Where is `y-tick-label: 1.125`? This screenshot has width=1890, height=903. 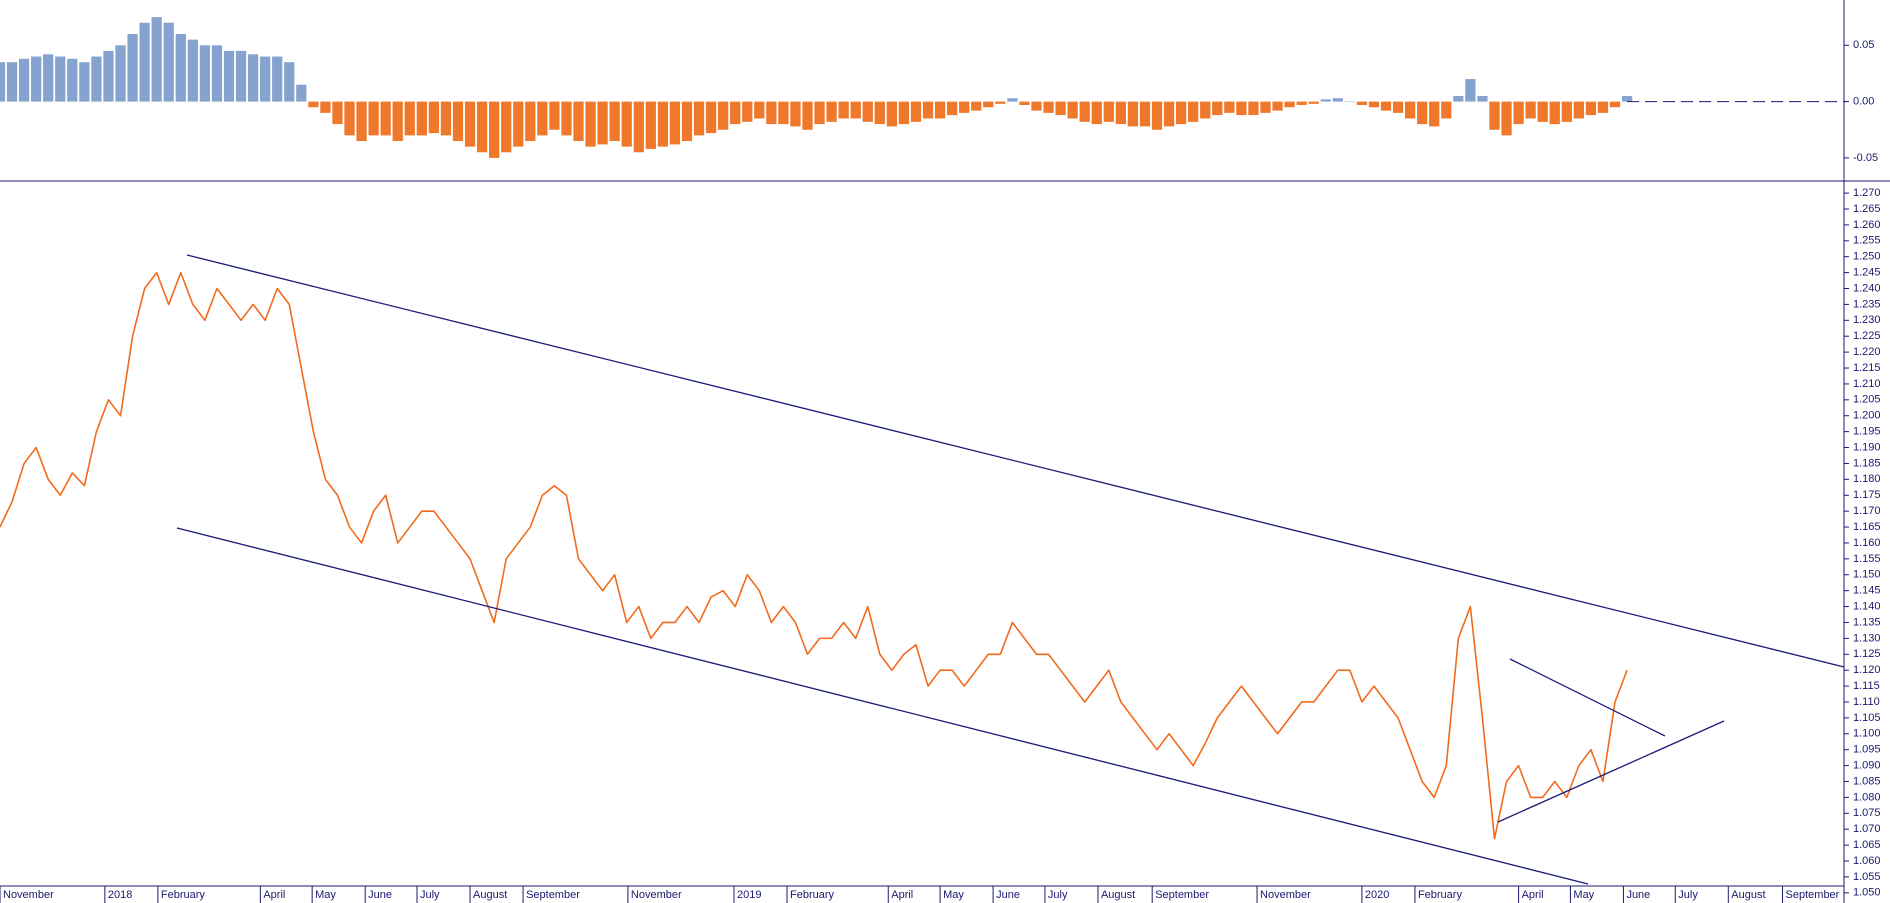 y-tick-label: 1.125 is located at coordinates (1867, 654).